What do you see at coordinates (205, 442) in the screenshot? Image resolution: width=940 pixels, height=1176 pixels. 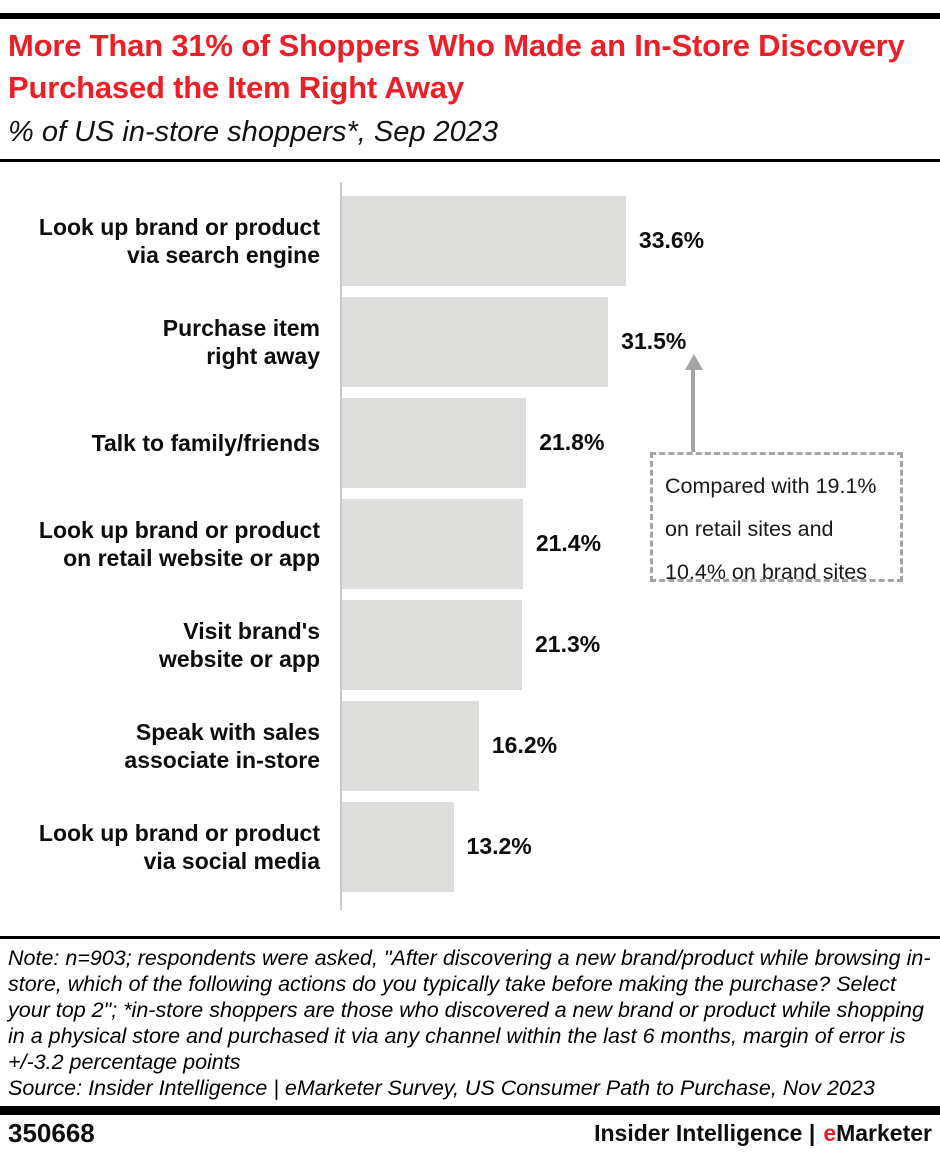 I see `category-label: Talk to family/friends` at bounding box center [205, 442].